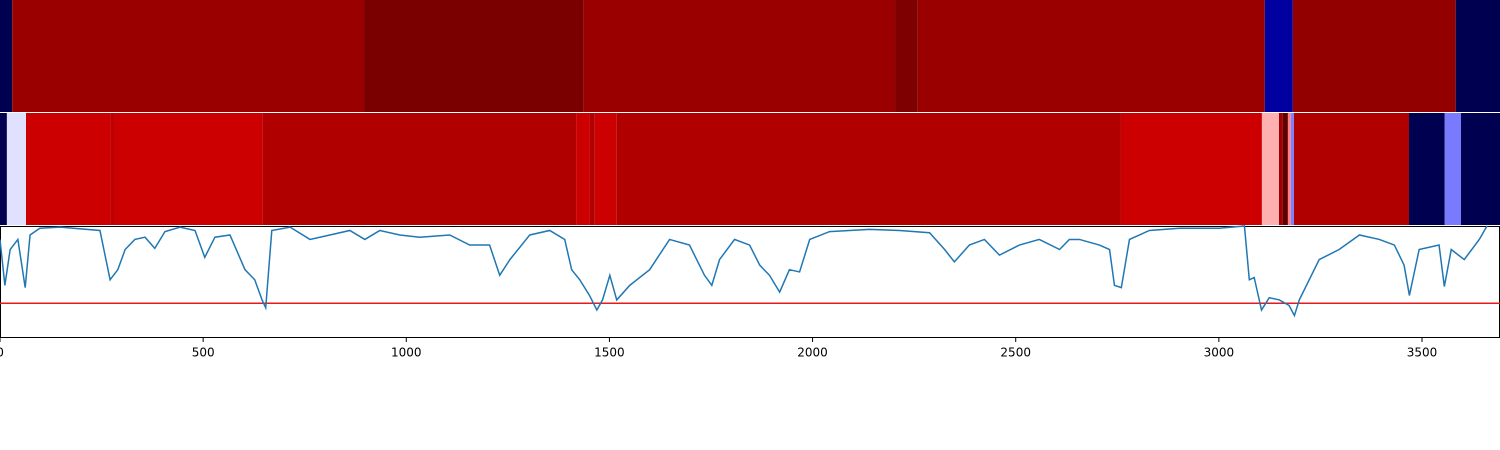  I want to click on x-tick-label: 2000, so click(812, 353).